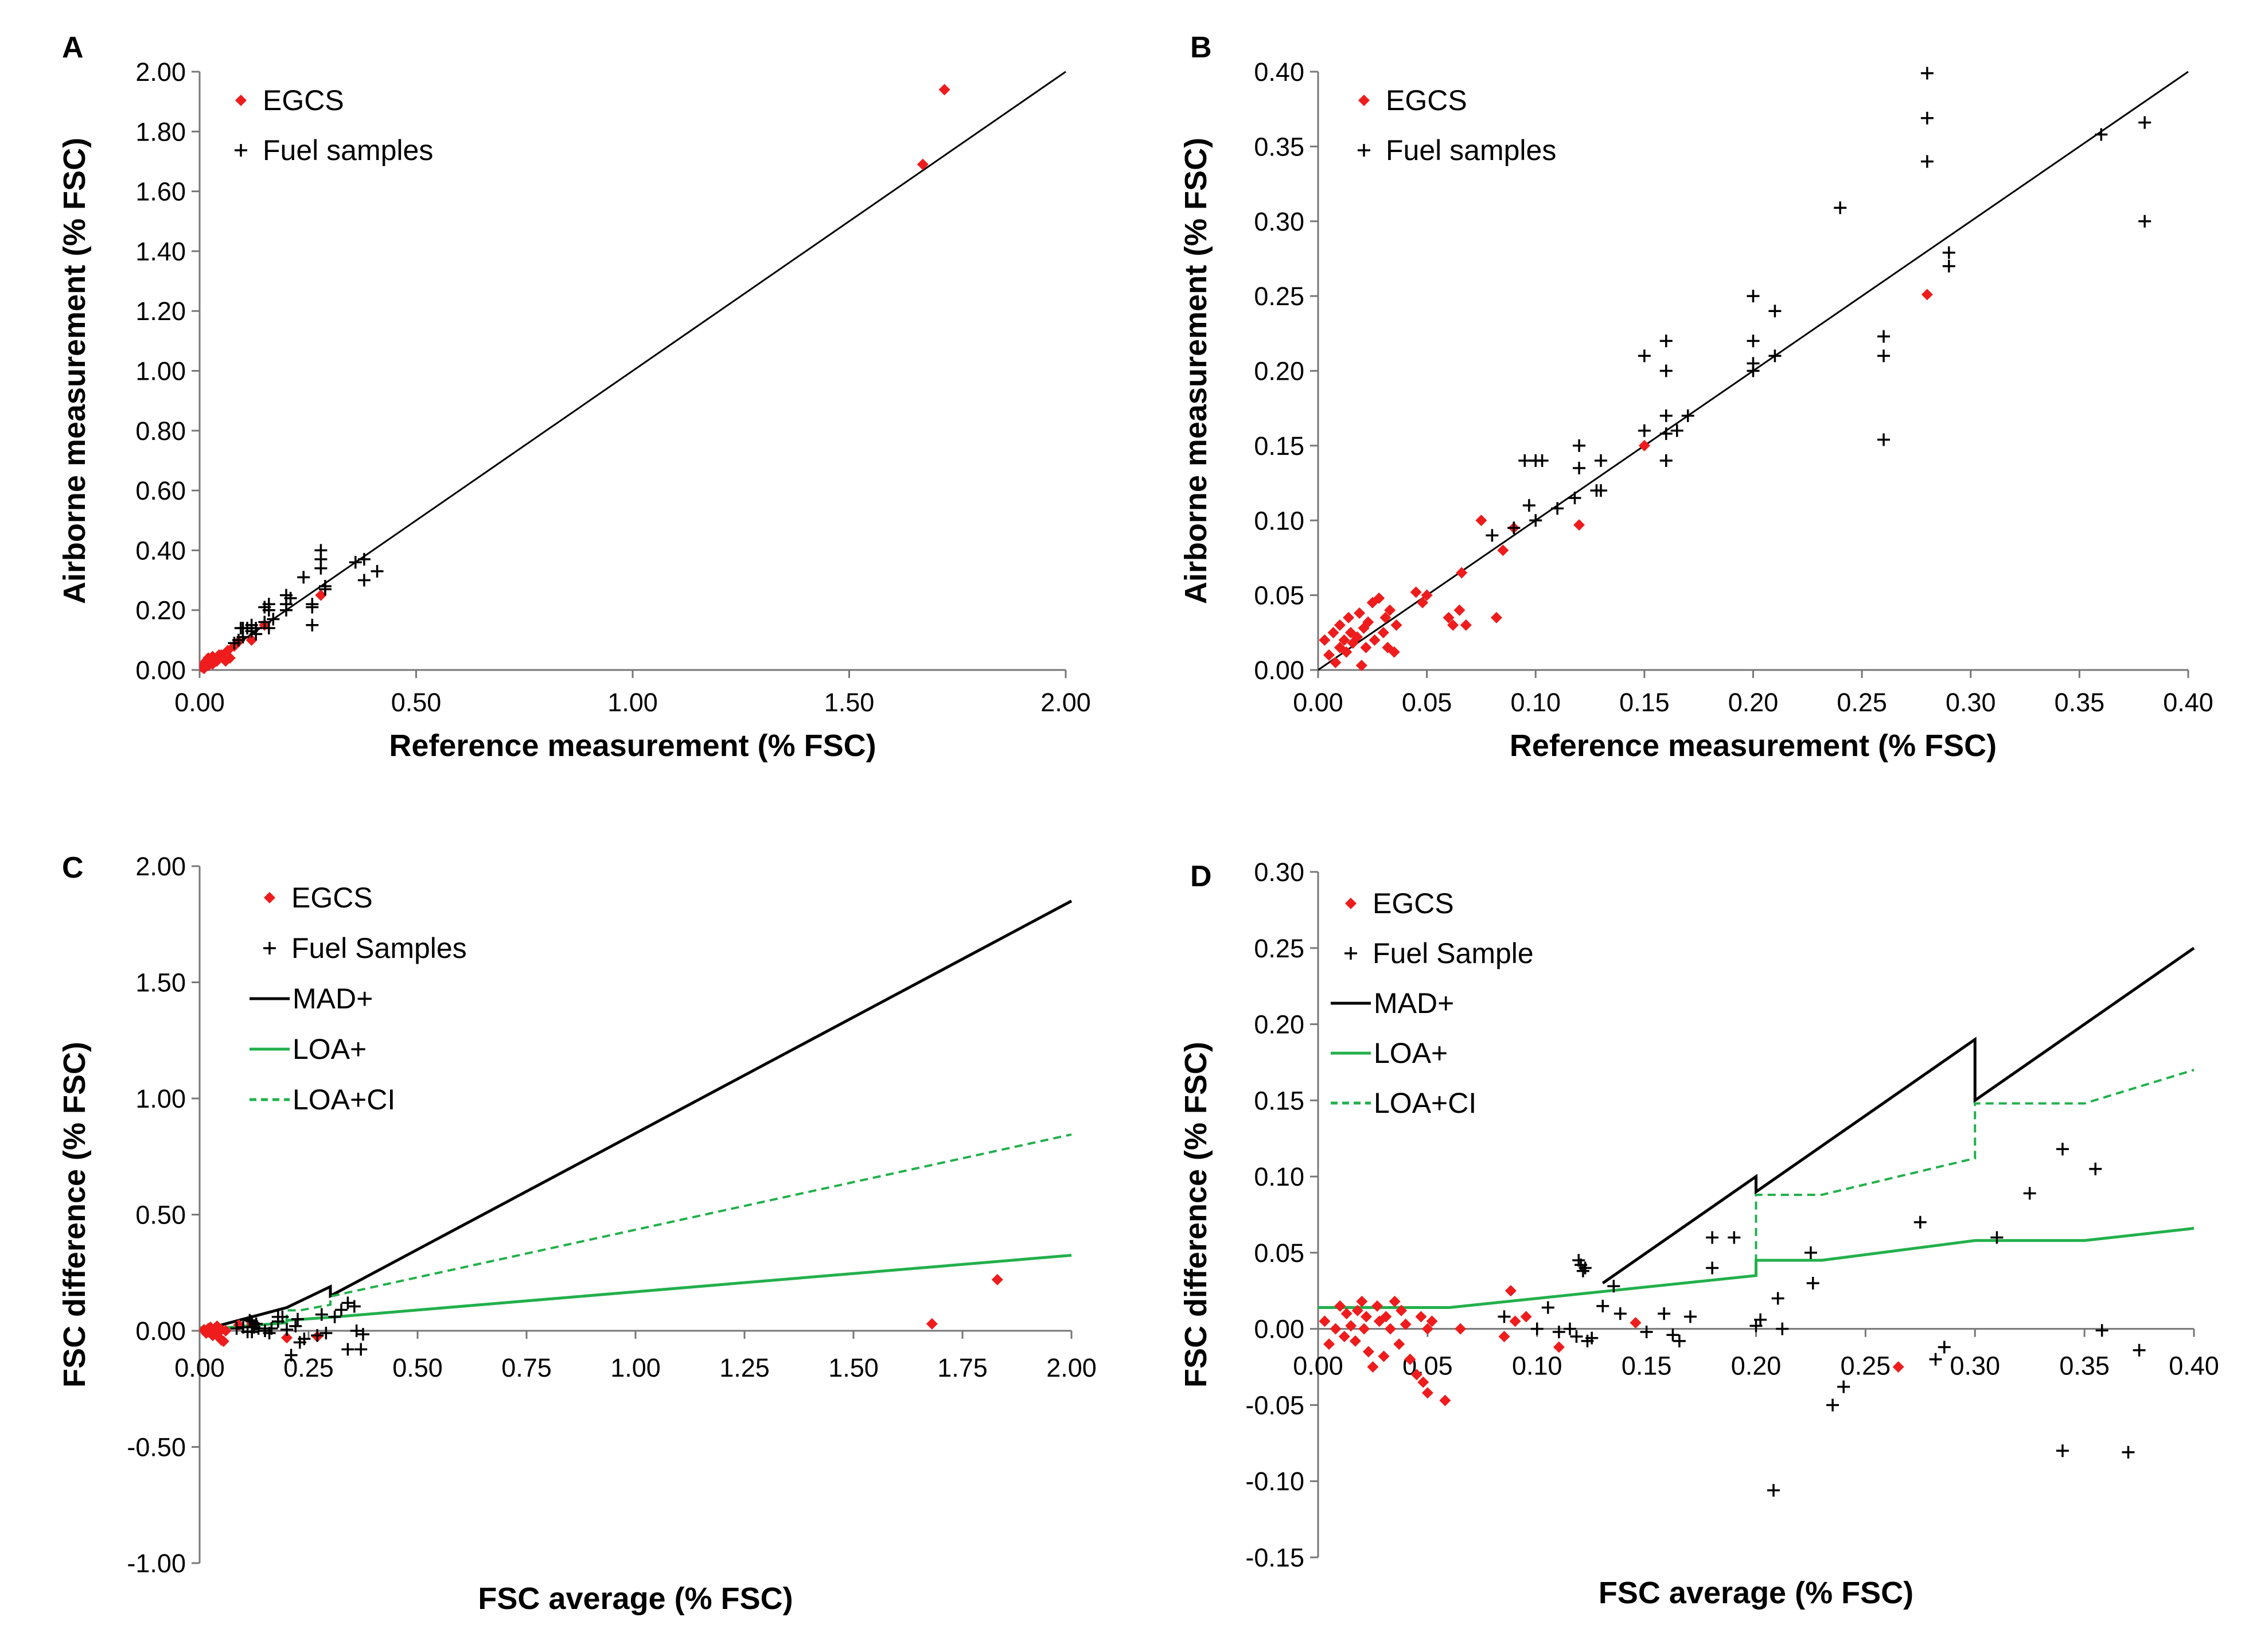 The width and height of the screenshot is (2245, 1652). Describe the element at coordinates (1536, 702) in the screenshot. I see `x-tick-label: 0.10` at that location.